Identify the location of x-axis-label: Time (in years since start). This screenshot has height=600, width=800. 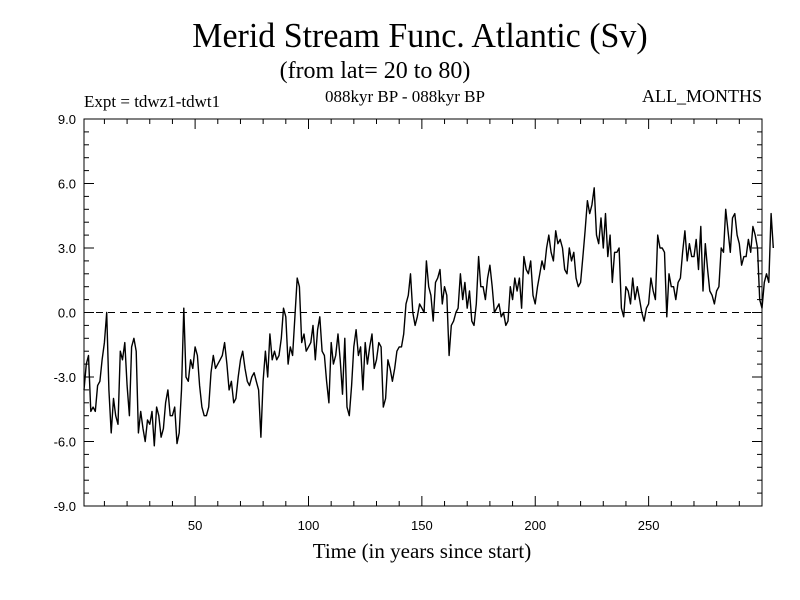
(422, 551).